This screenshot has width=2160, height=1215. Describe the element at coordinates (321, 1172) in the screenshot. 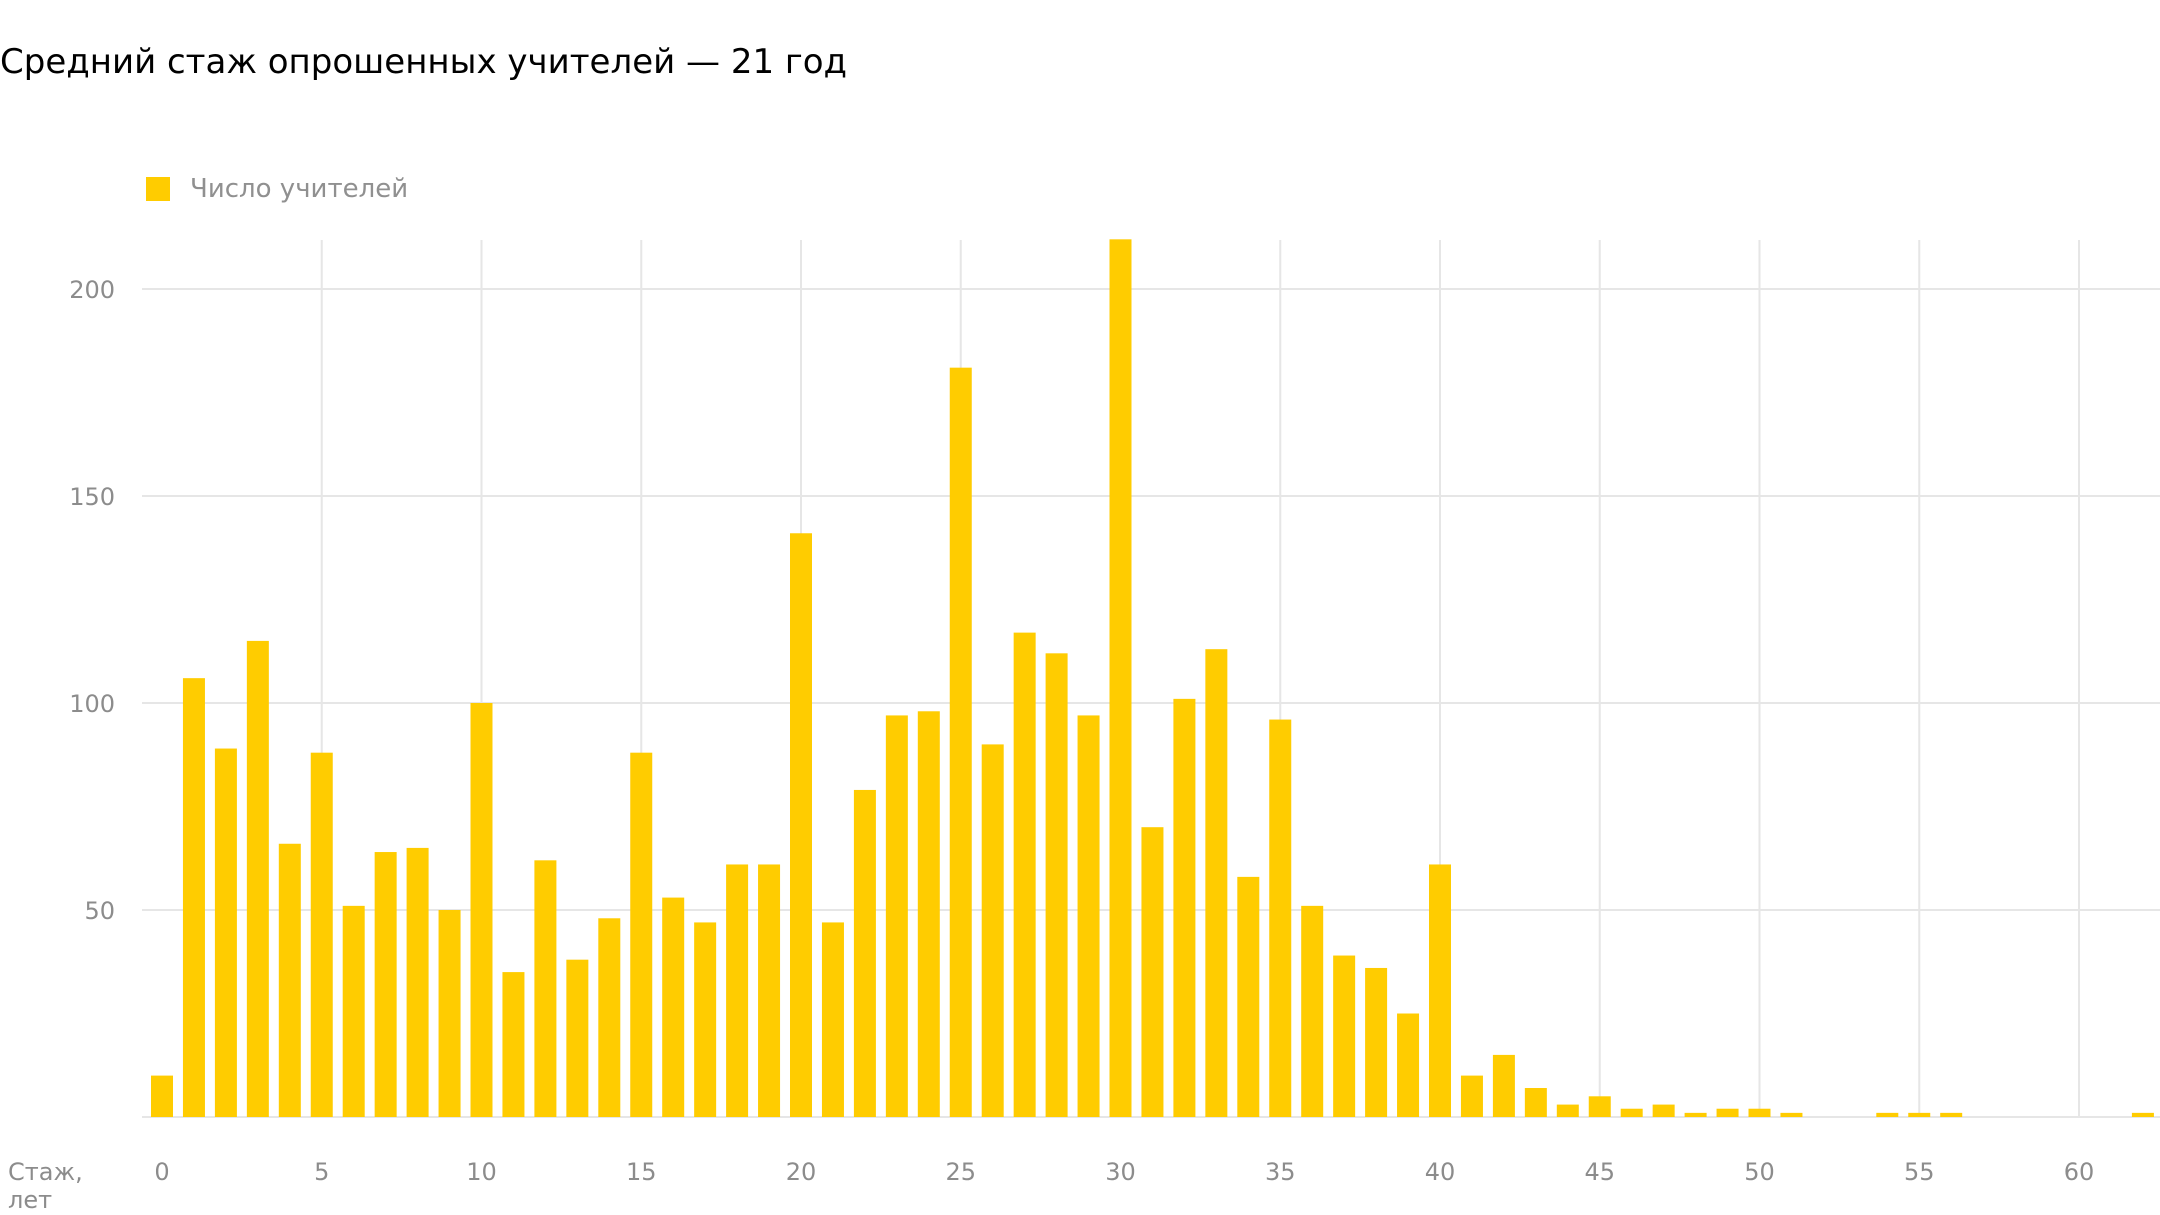

I see `x-tick-label: 5` at that location.